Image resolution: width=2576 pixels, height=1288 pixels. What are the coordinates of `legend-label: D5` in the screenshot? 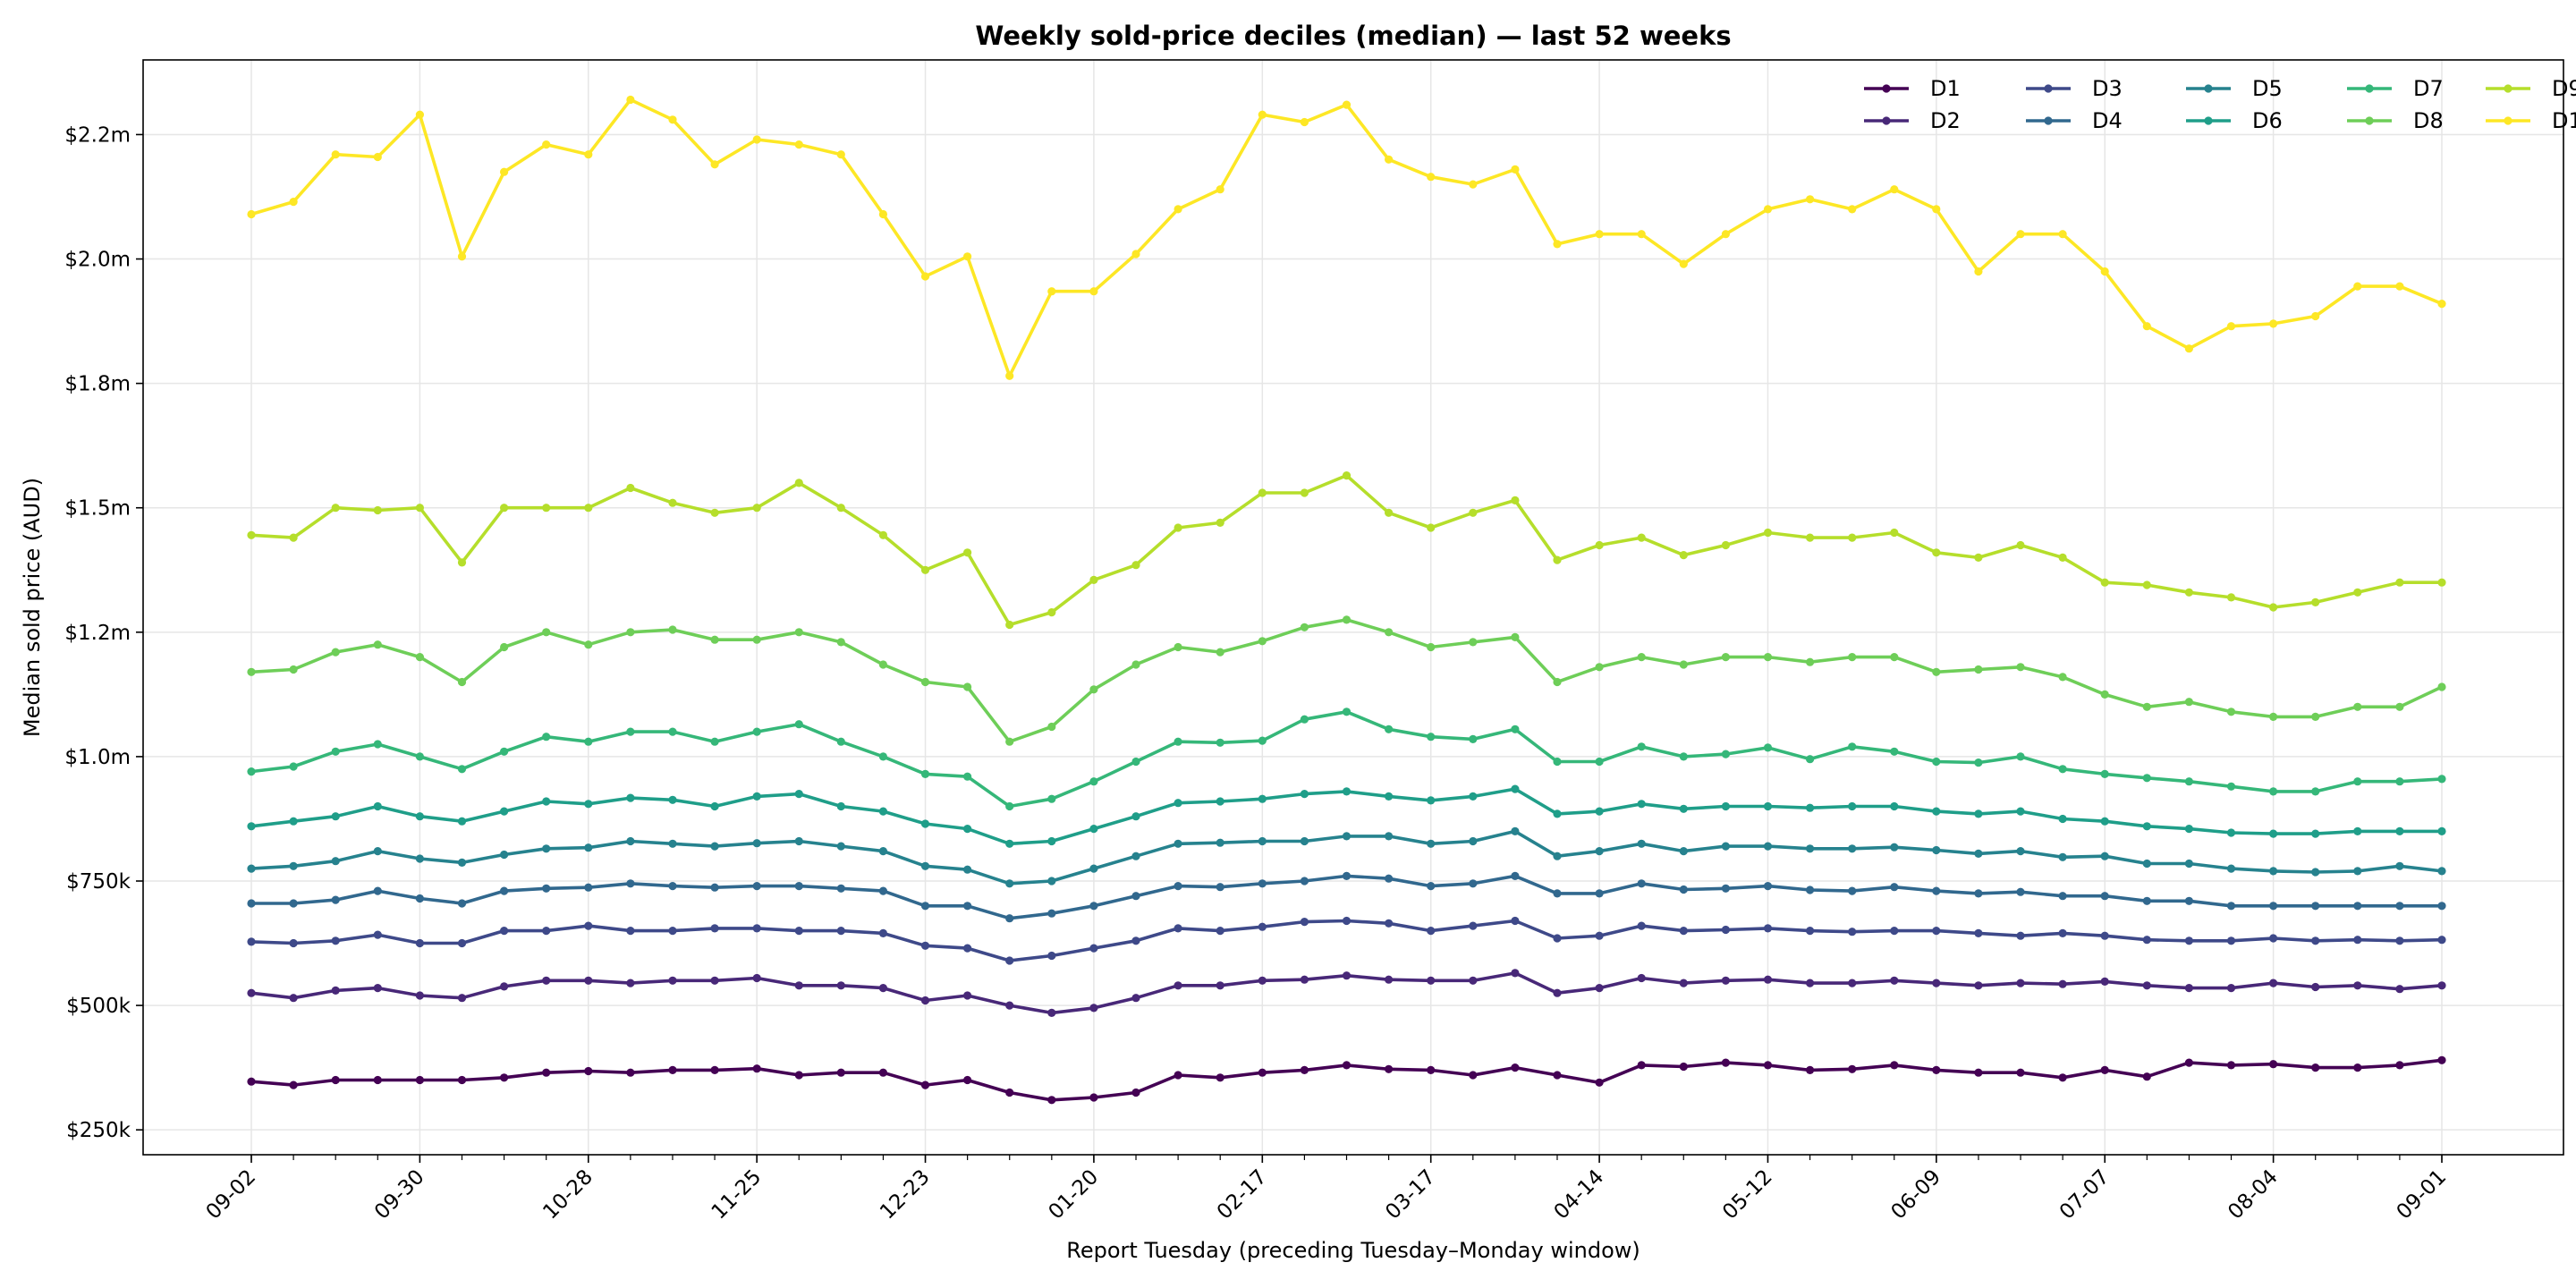 It's located at (2267, 88).